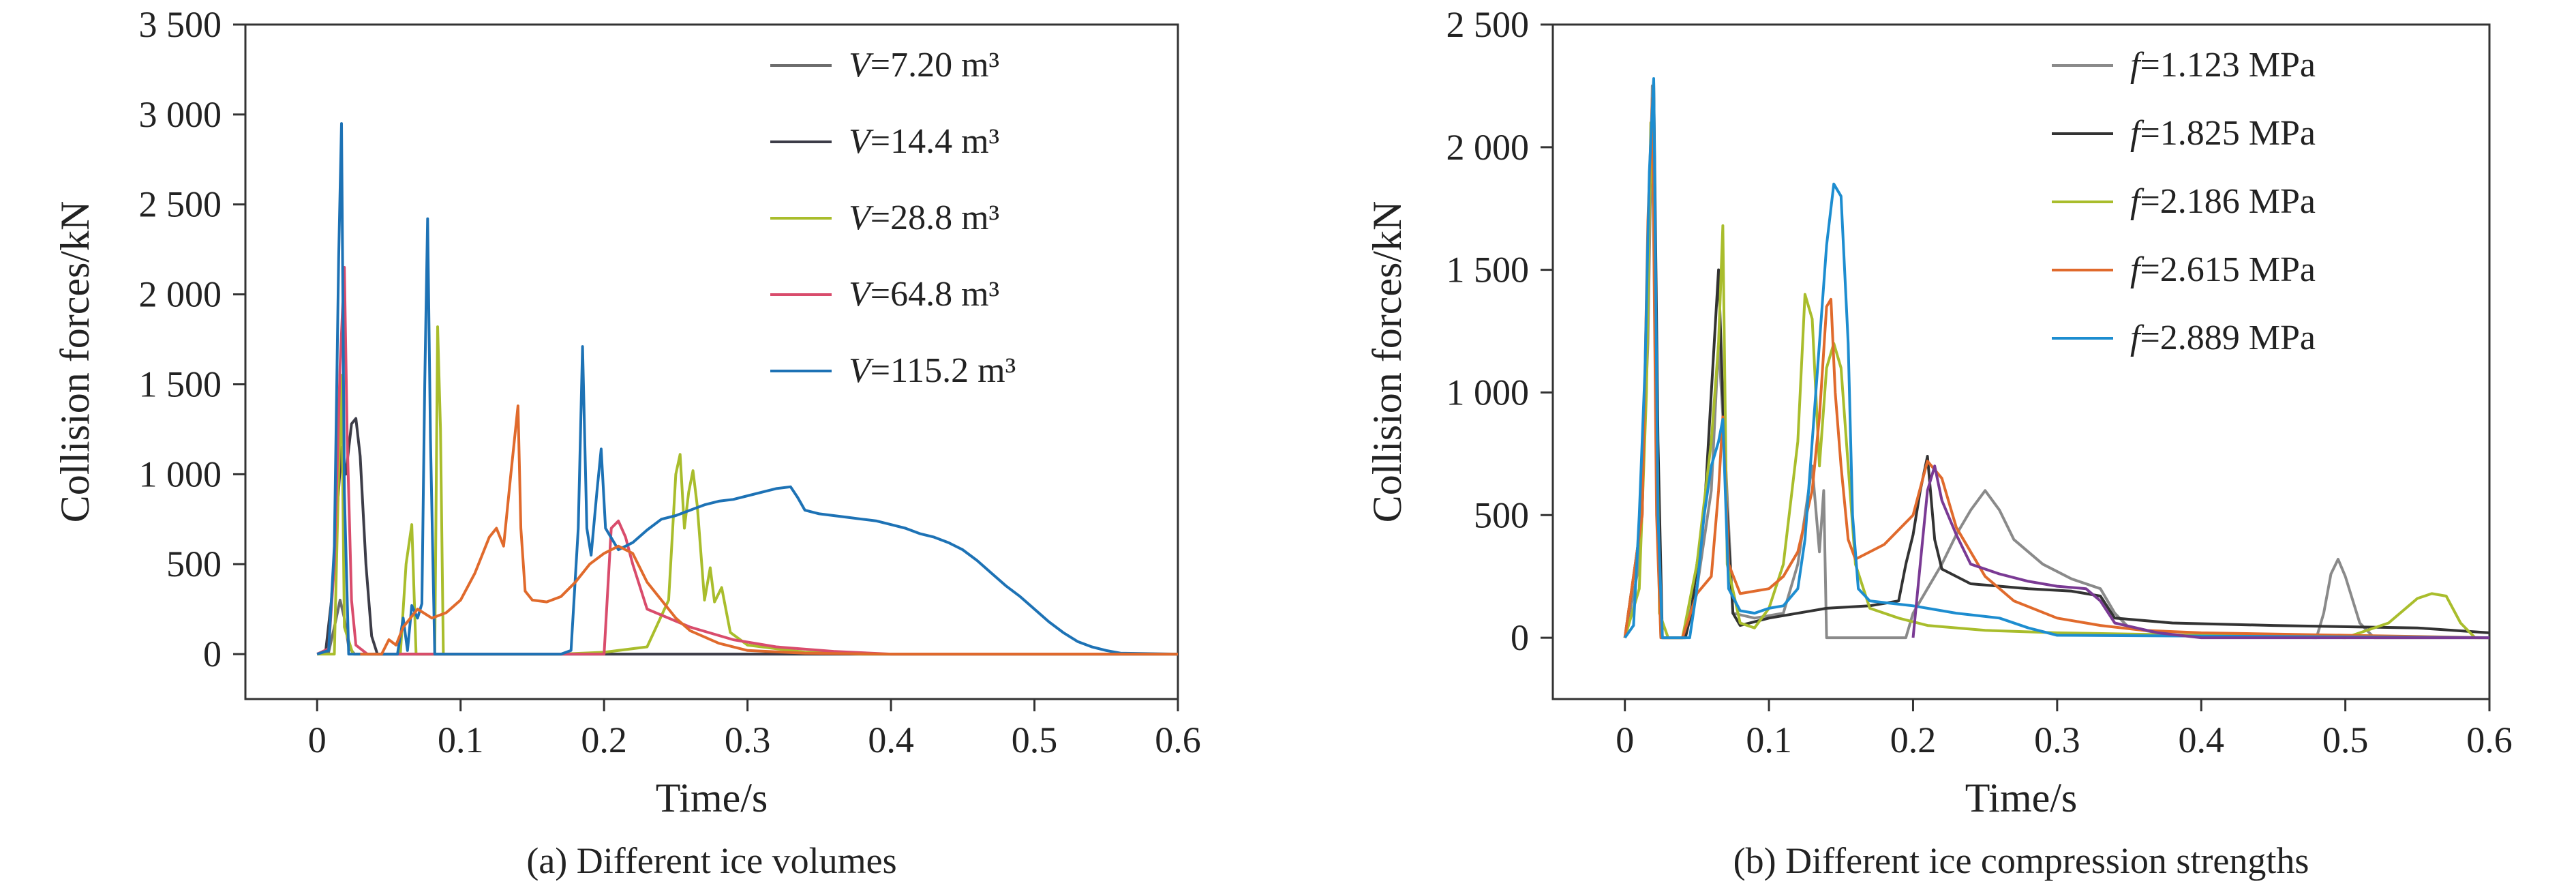 The image size is (2576, 890). What do you see at coordinates (933, 370) in the screenshot?
I see `legend-label: V=115.2 m³` at bounding box center [933, 370].